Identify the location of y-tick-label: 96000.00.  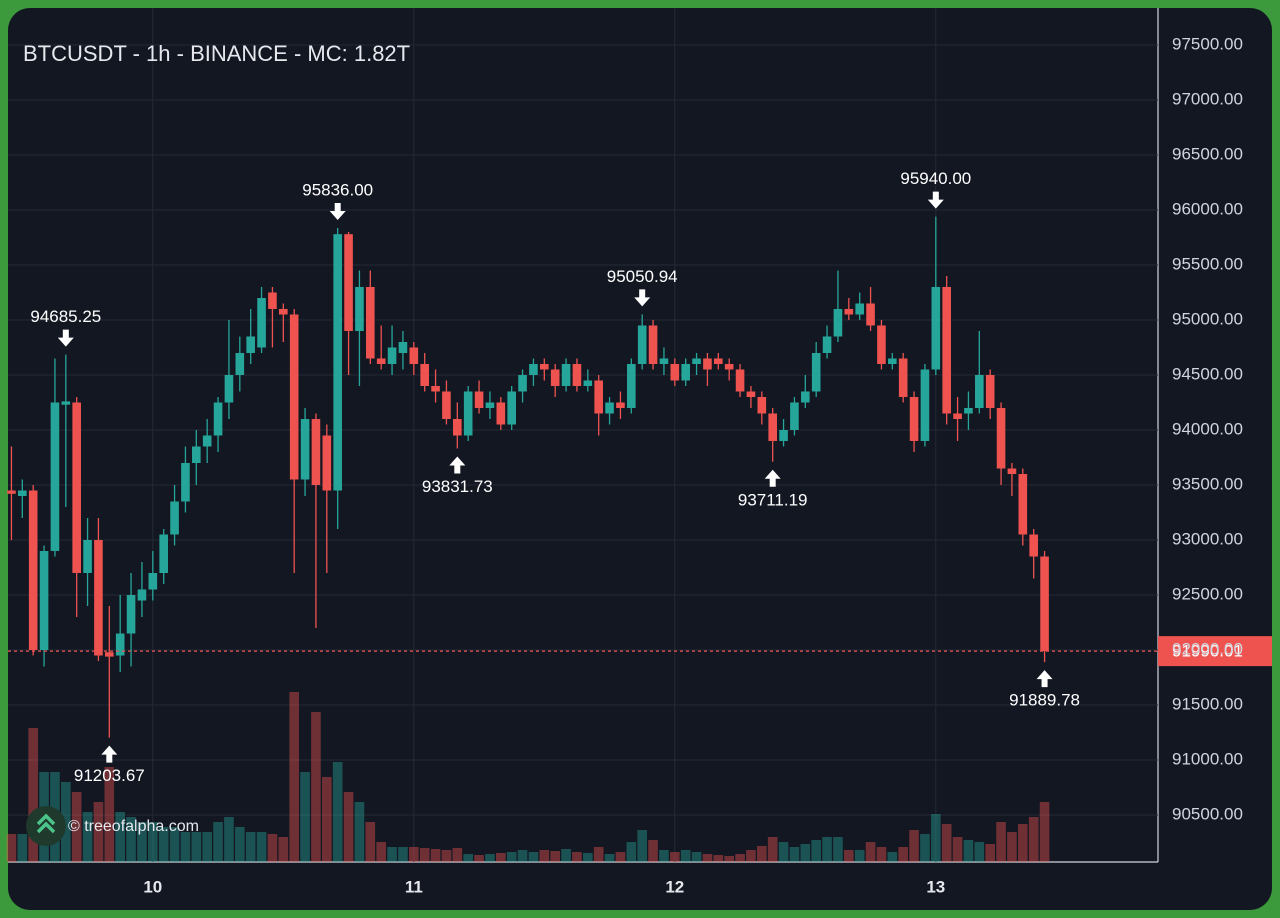
(1207, 208).